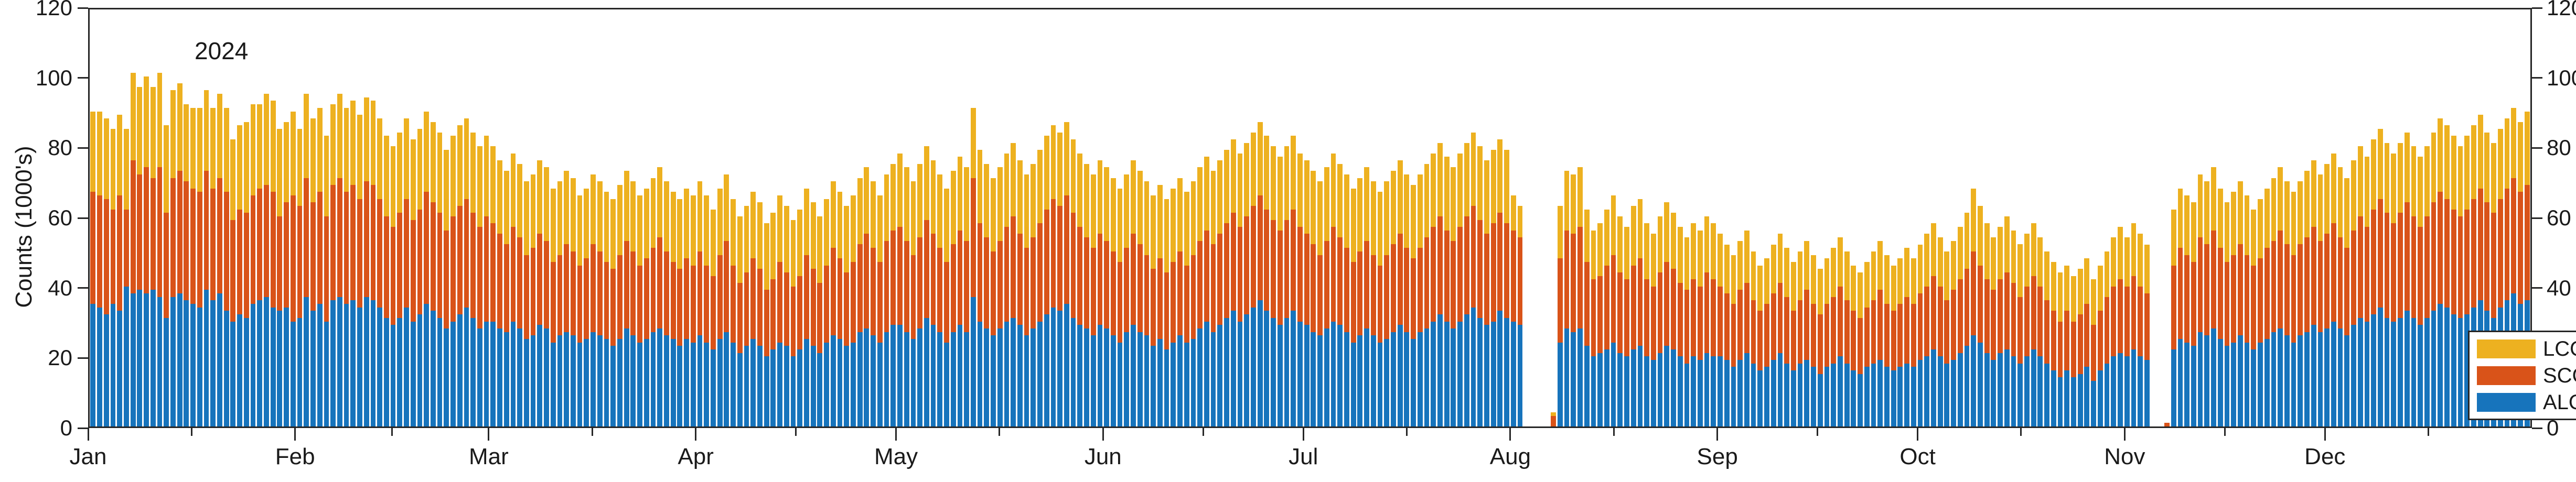 The height and width of the screenshot is (482, 2576). Describe the element at coordinates (2559, 287) in the screenshot. I see `y-tick-label-right: 40` at that location.